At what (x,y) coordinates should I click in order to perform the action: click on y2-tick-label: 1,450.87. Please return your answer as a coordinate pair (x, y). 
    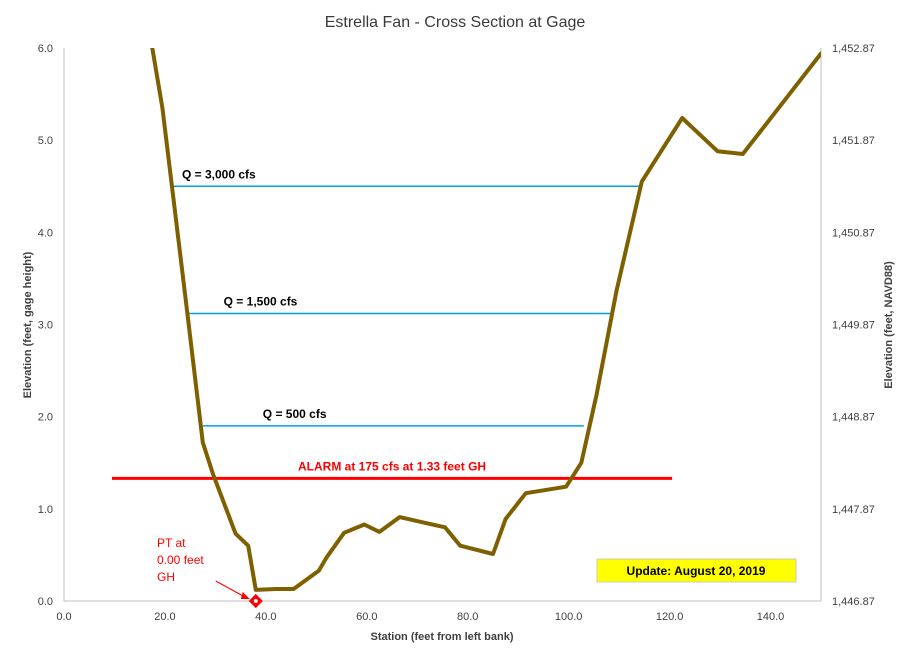
    Looking at the image, I should click on (853, 233).